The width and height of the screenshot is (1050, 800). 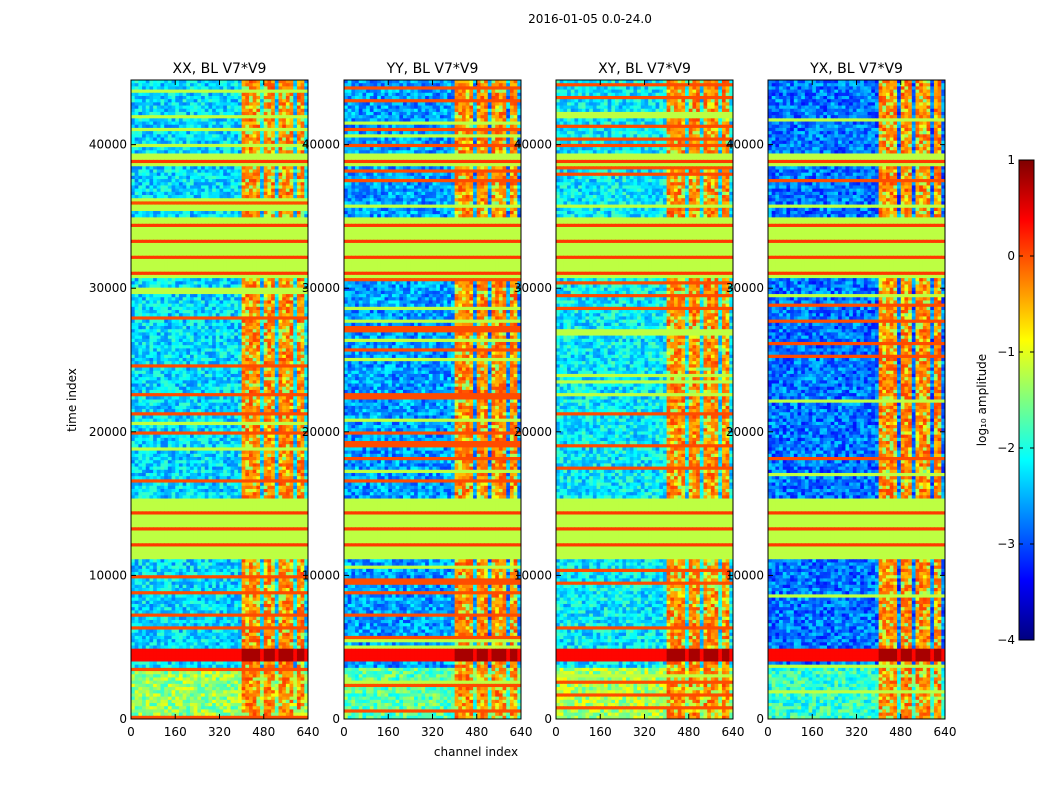 What do you see at coordinates (432, 69) in the screenshot?
I see `panel-title: YY, BL V7*V9` at bounding box center [432, 69].